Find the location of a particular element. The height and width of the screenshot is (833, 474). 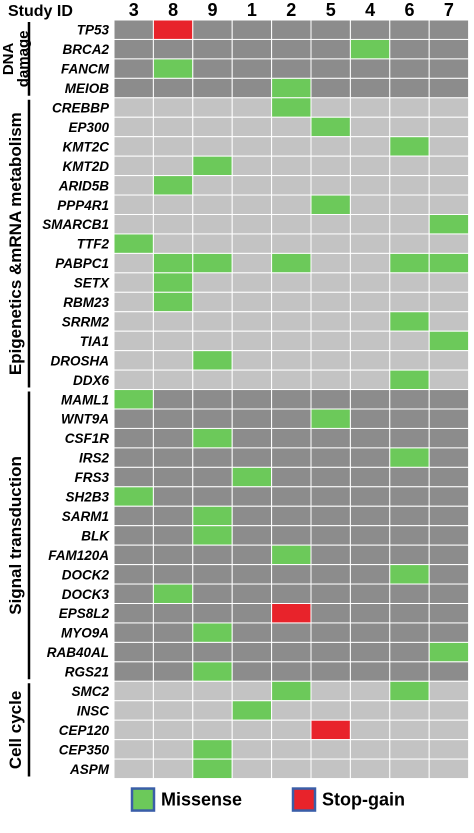

gene-label-smarcb1: SMARCB1 is located at coordinates (75, 224).